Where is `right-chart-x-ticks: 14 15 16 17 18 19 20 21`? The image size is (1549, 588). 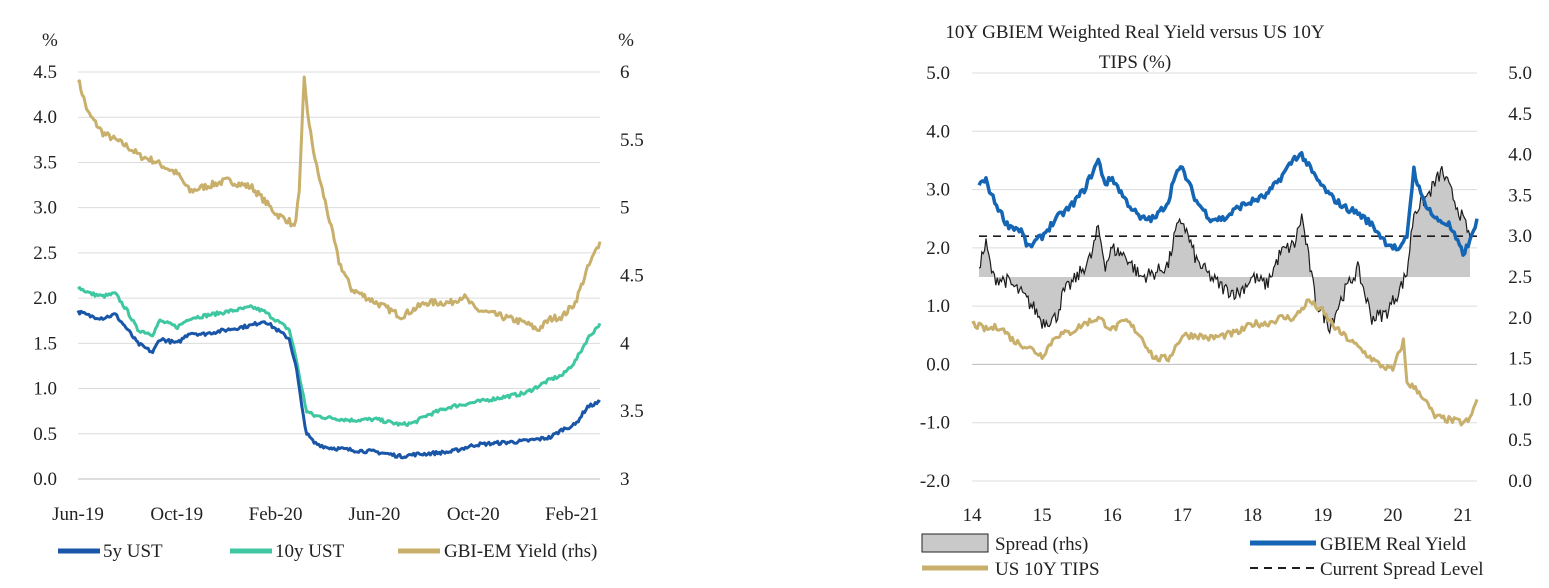
right-chart-x-ticks: 14 15 16 17 18 19 20 21 is located at coordinates (1218, 515).